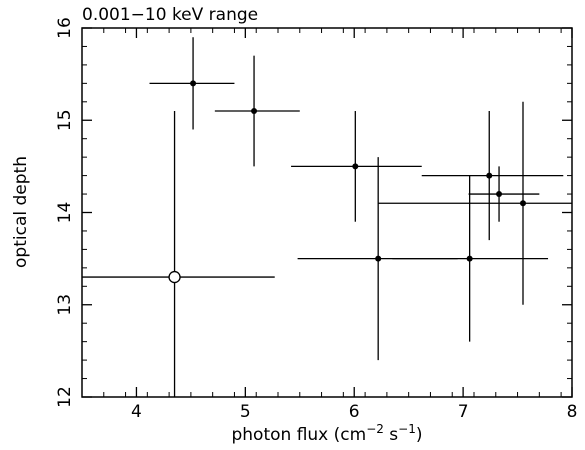 The height and width of the screenshot is (450, 585). I want to click on y-tick-label: 16, so click(65, 28).